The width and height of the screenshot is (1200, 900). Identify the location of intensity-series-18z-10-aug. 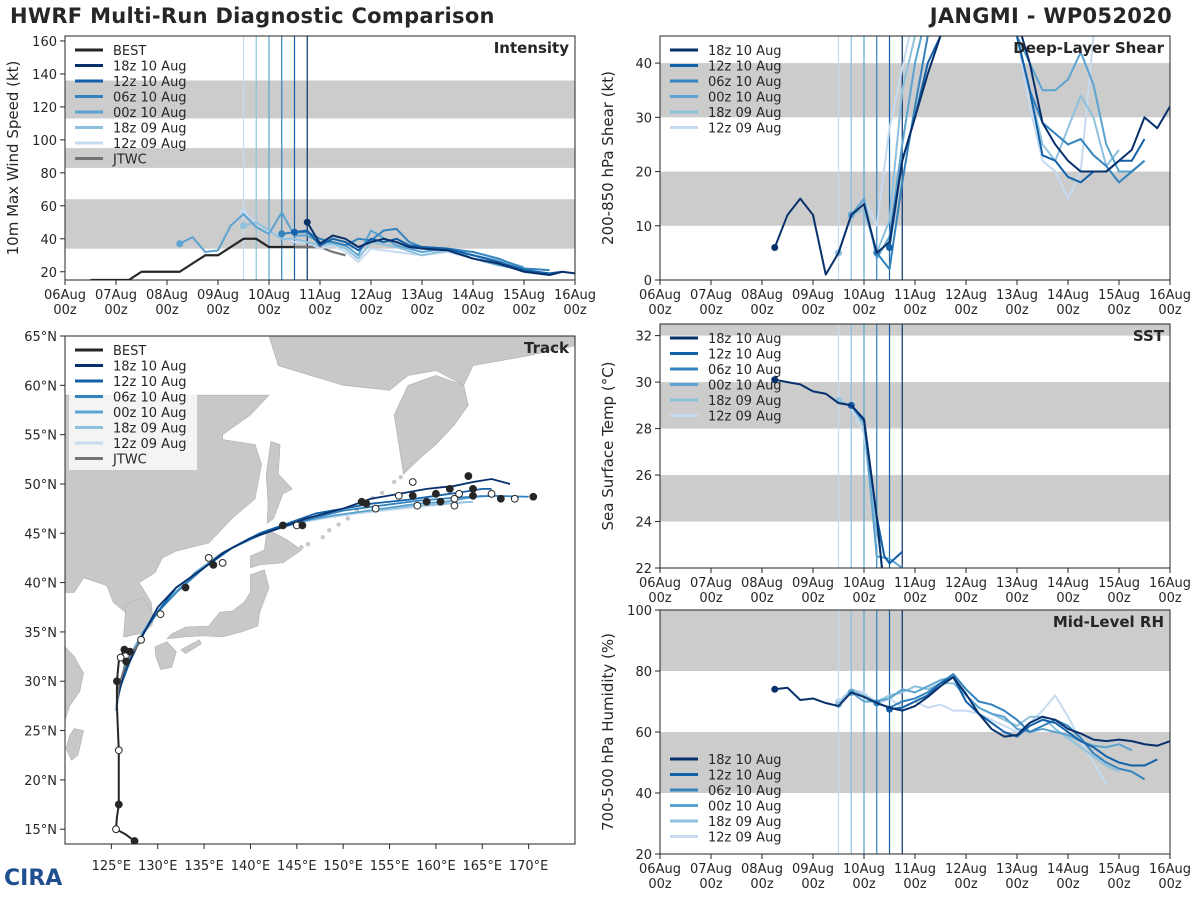
(440, 249).